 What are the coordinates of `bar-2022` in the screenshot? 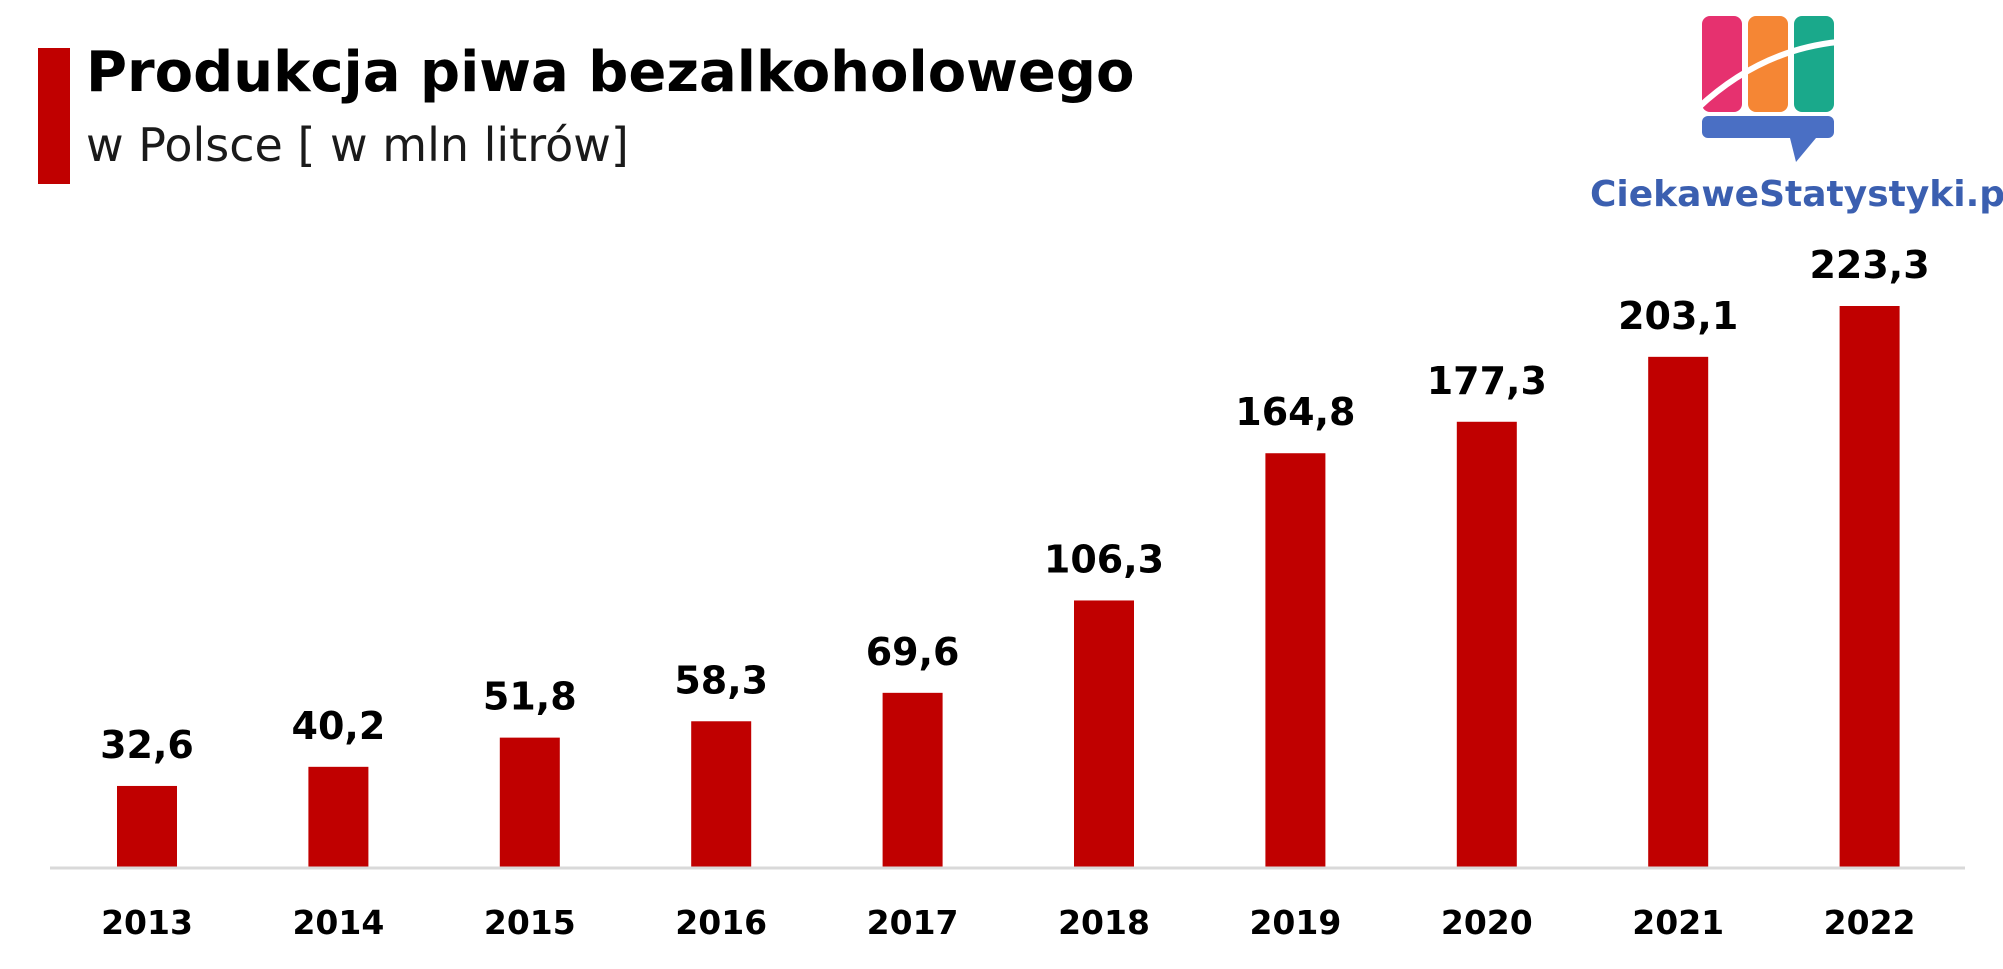 It's located at (1869, 587).